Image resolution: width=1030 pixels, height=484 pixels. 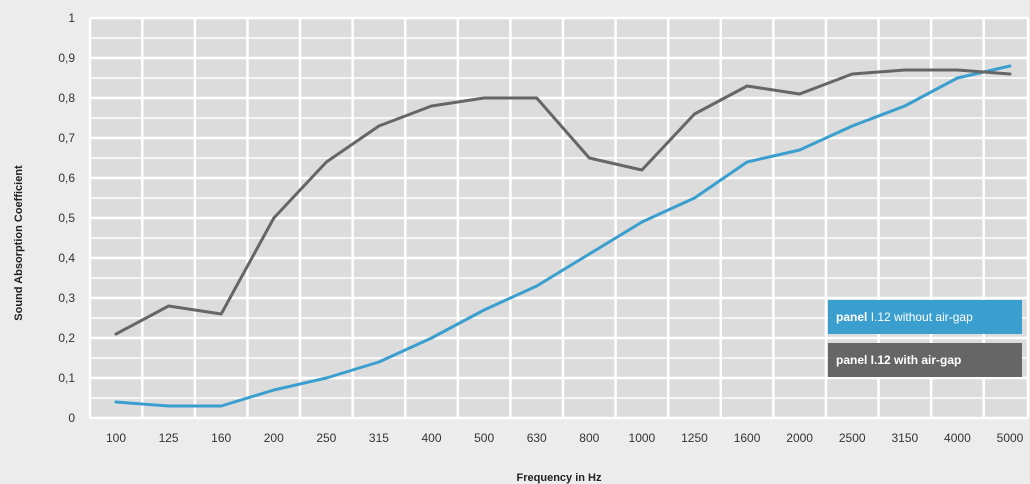 What do you see at coordinates (326, 438) in the screenshot?
I see `x-tick-label: 250` at bounding box center [326, 438].